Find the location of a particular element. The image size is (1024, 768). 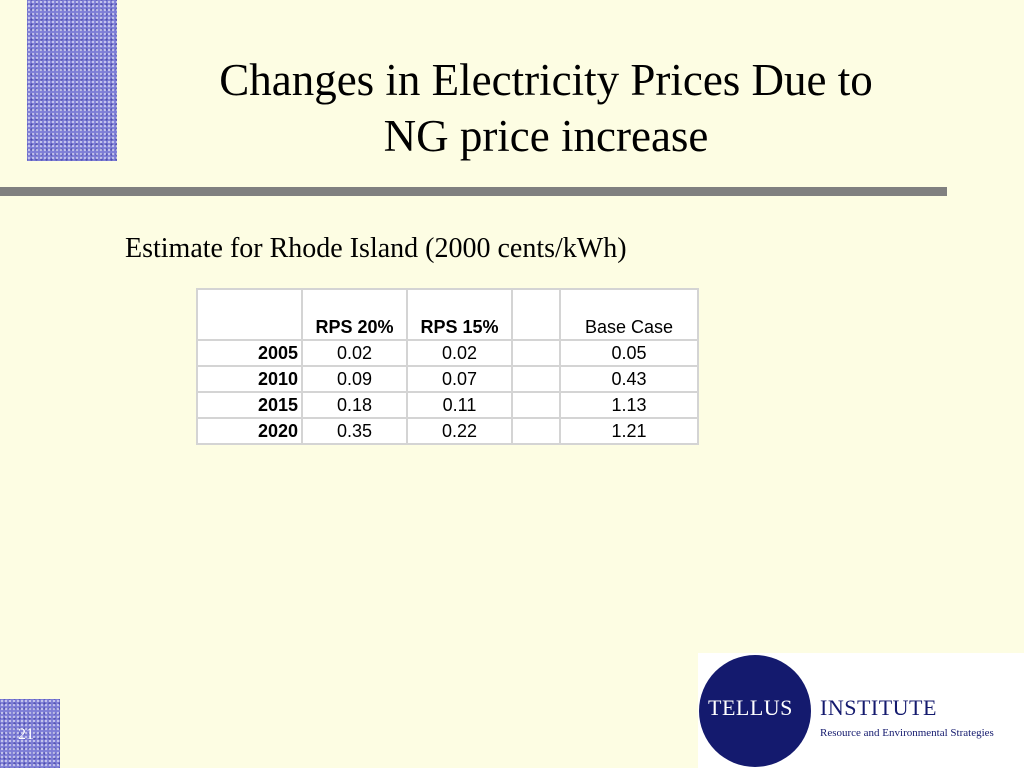

header-cell-year is located at coordinates (249, 314).